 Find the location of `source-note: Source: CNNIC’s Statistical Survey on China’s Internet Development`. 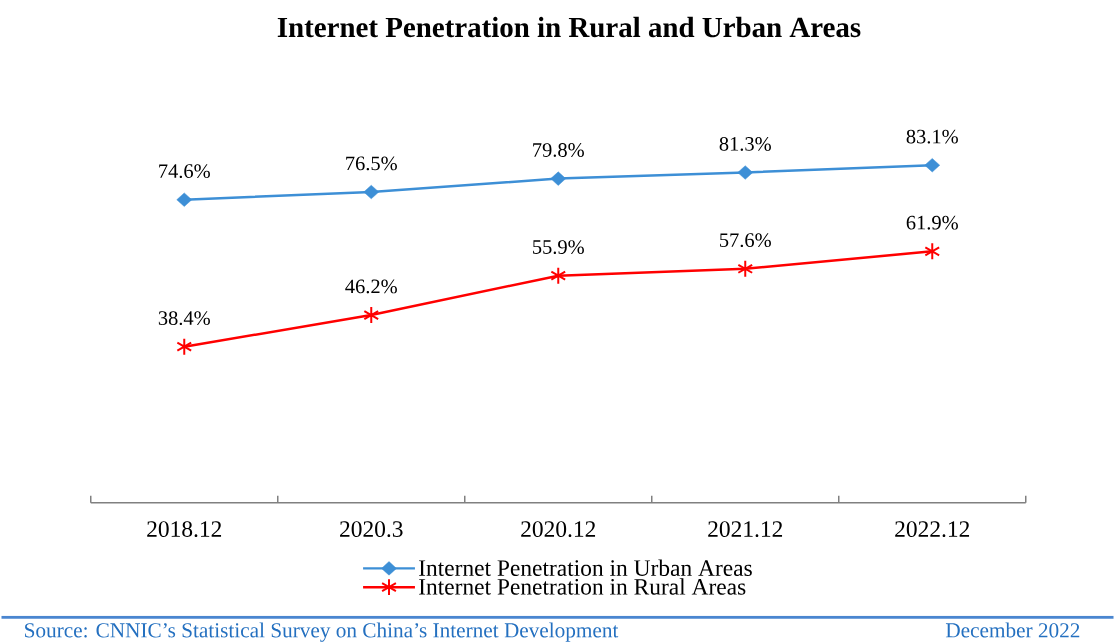

source-note: Source: CNNIC’s Statistical Survey on China’s Internet Development is located at coordinates (322, 632).